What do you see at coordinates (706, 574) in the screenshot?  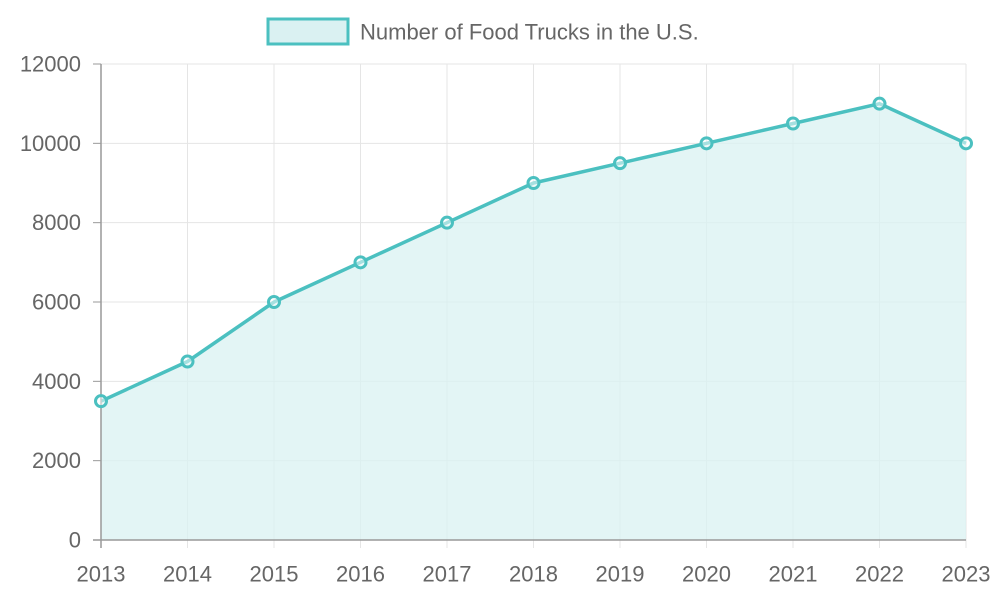 I see `x-tick-label: 2020` at bounding box center [706, 574].